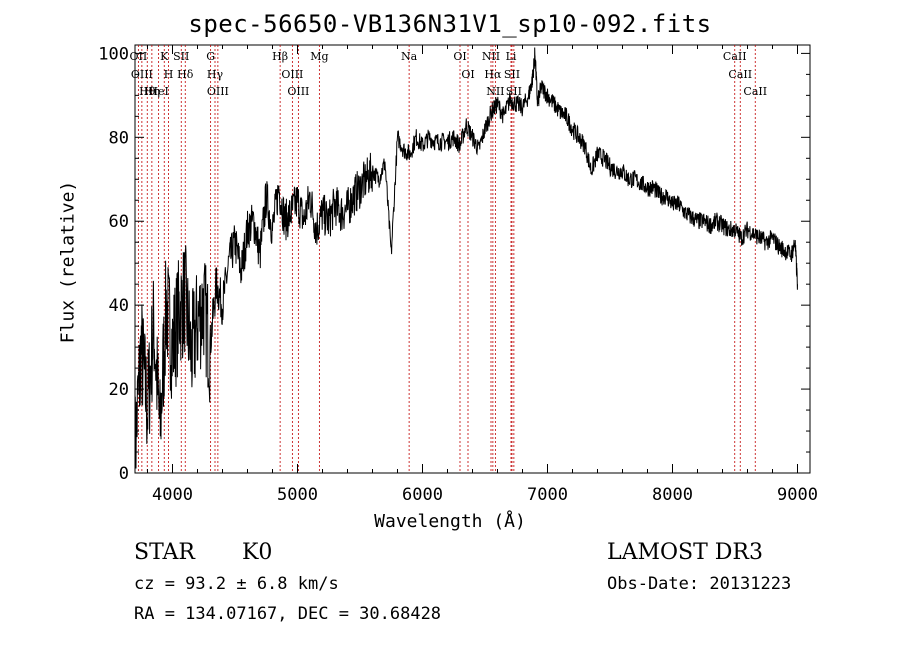 This screenshot has width=900, height=649. What do you see at coordinates (685, 552) in the screenshot?
I see `survey-name: LAMOST DR3` at bounding box center [685, 552].